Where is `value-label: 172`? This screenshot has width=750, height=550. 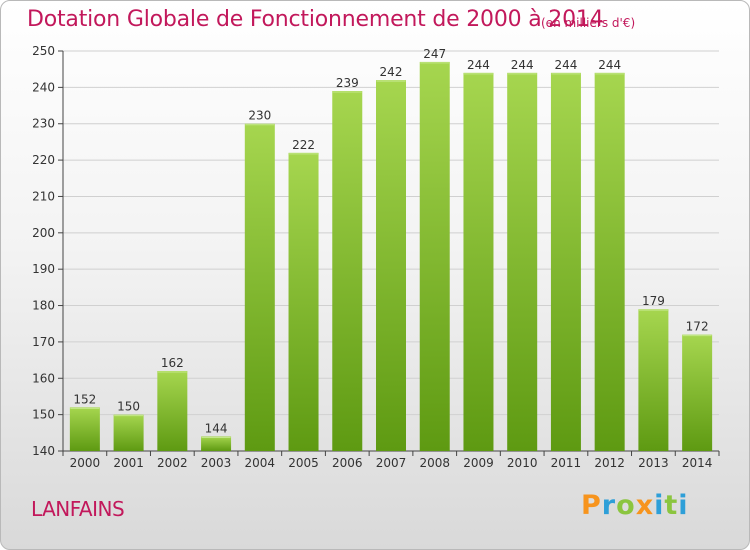 value-label: 172 is located at coordinates (697, 327).